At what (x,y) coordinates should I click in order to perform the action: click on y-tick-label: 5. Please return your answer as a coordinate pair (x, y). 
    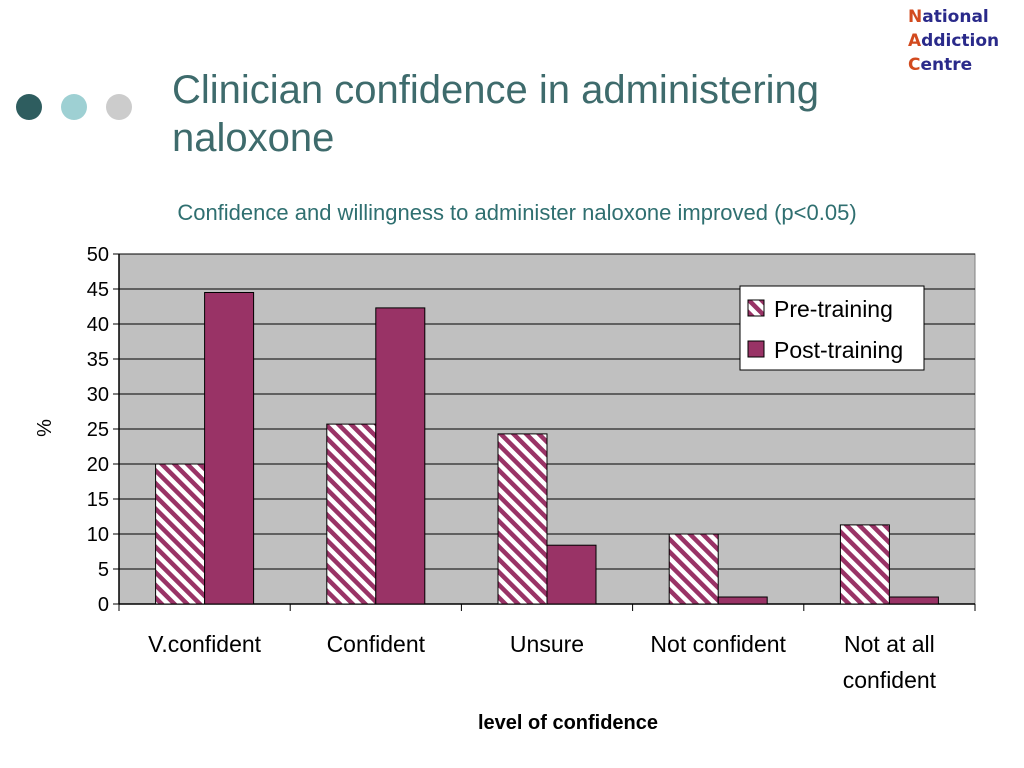
    Looking at the image, I should click on (103, 570).